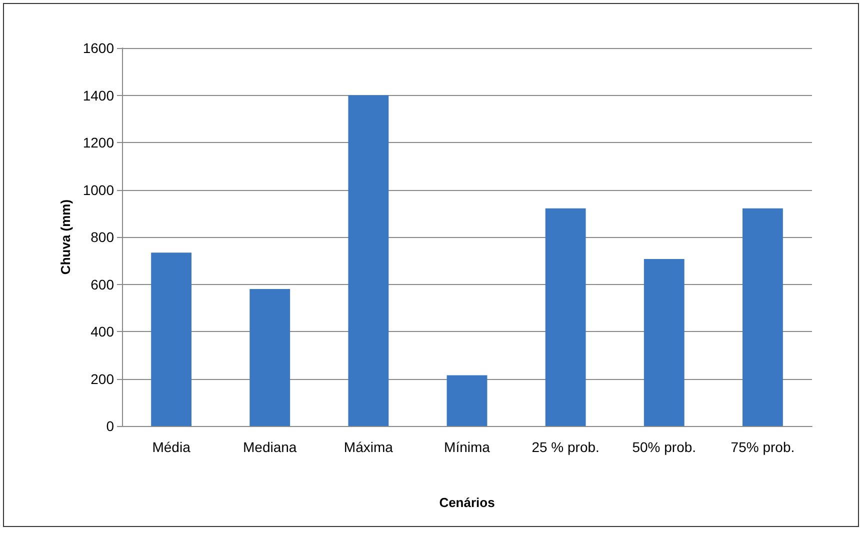 The height and width of the screenshot is (534, 866). I want to click on y-tick-label: 200, so click(102, 378).